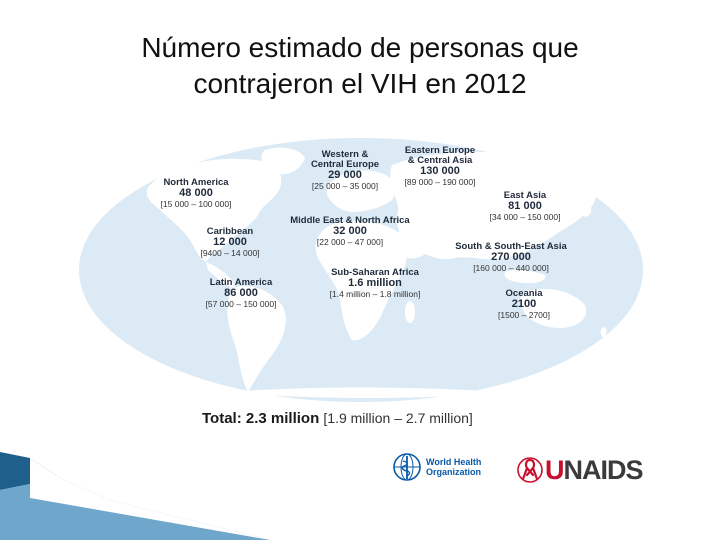  I want to click on region-range: [1500 – 2700], so click(524, 315).